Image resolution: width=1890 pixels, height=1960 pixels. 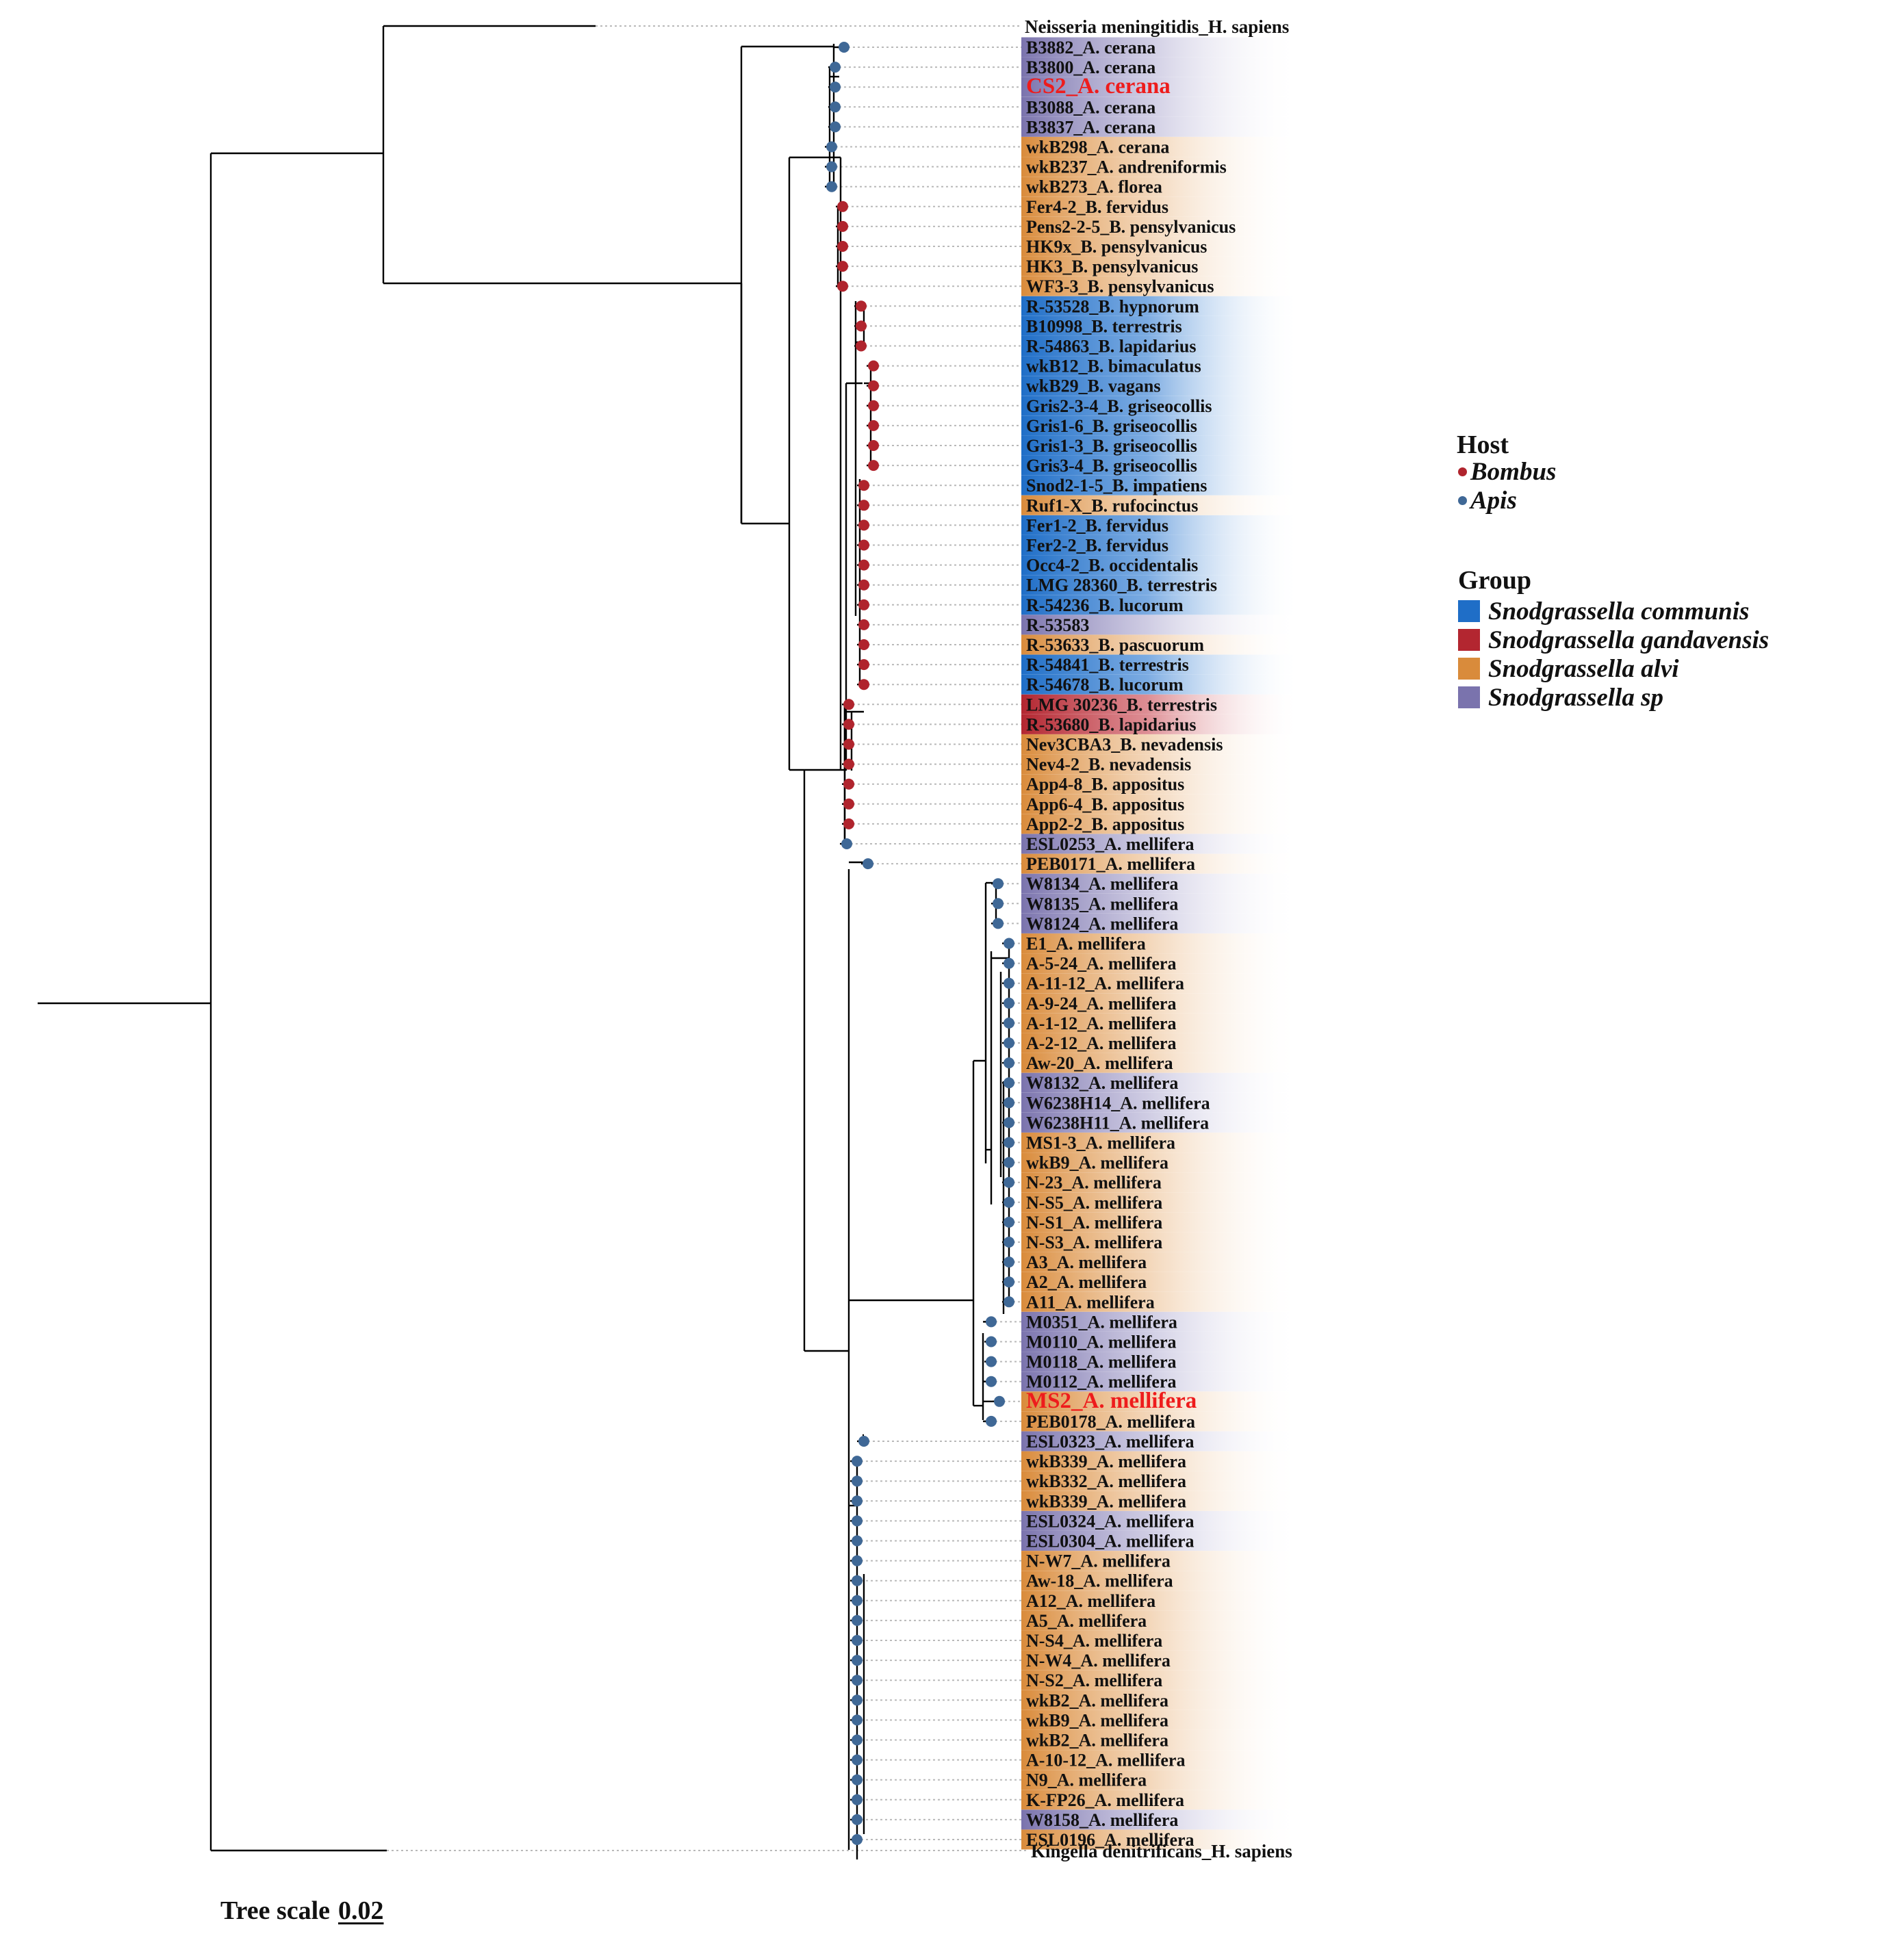 What do you see at coordinates (1094, 187) in the screenshot?
I see `tip-label: wkB273_A. florea` at bounding box center [1094, 187].